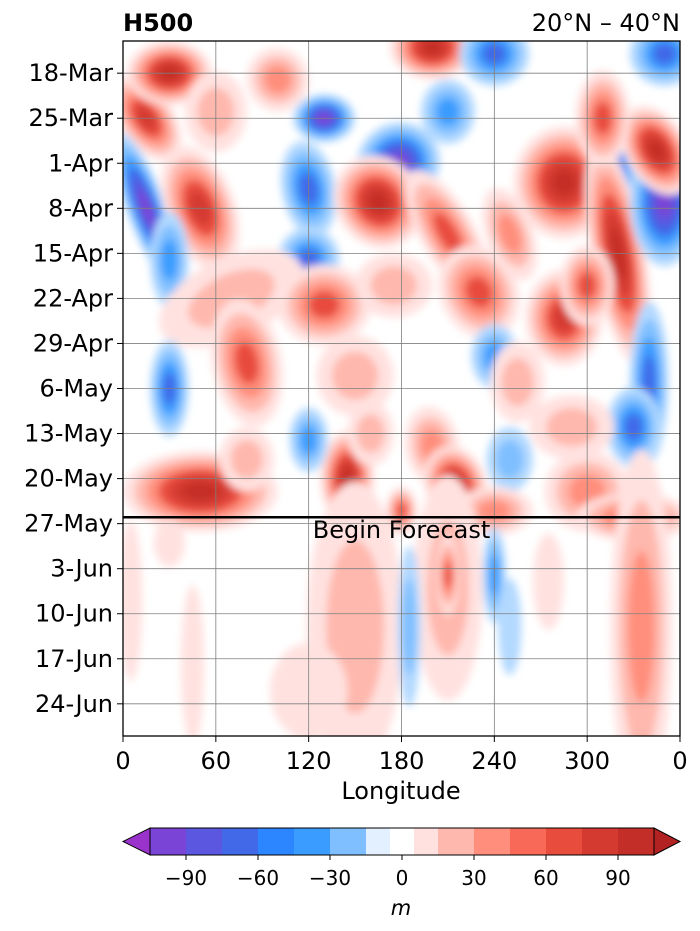 The height and width of the screenshot is (931, 700). Describe the element at coordinates (401, 858) in the screenshot. I see `colorbar: −90 −60 −30 0 30 60 90` at that location.